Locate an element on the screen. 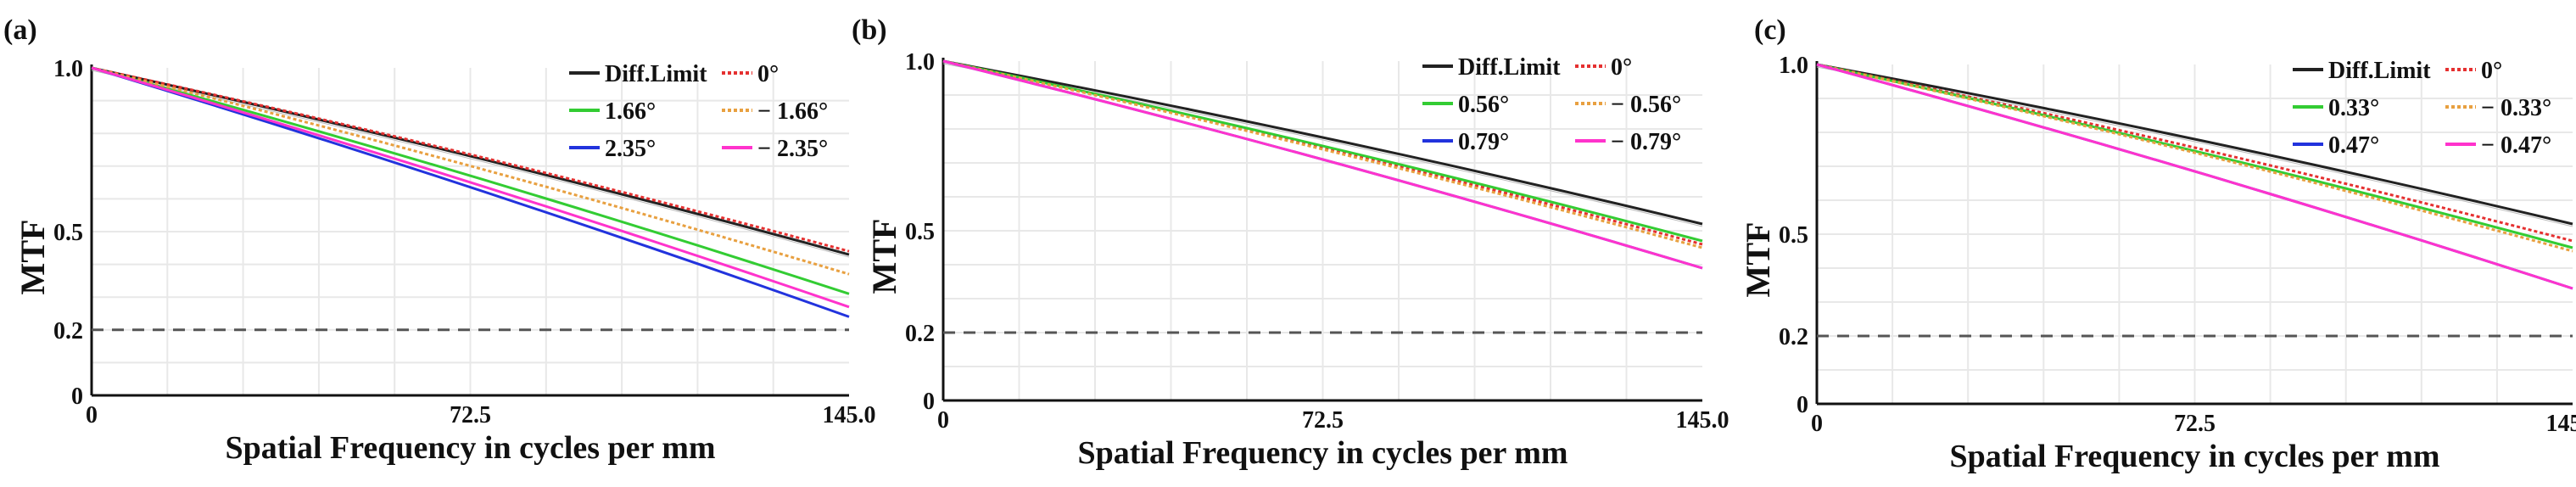 This screenshot has height=487, width=2576. legend-label: 0.33° is located at coordinates (2353, 108).